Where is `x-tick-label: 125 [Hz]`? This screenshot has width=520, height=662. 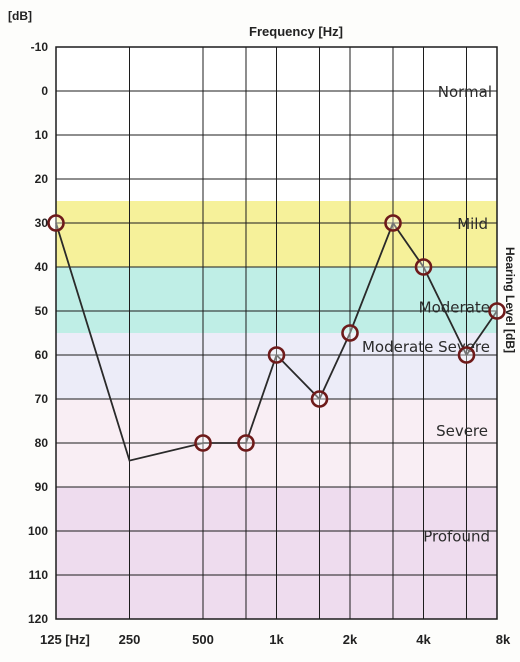
x-tick-label: 125 [Hz] is located at coordinates (65, 639).